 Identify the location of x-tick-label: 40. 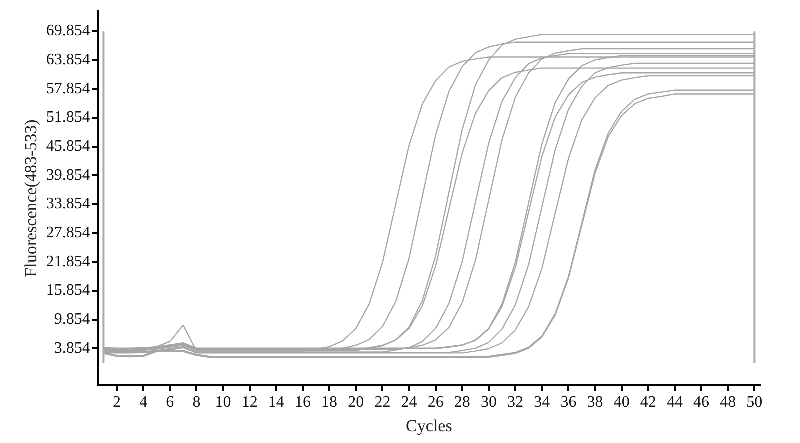
(622, 403).